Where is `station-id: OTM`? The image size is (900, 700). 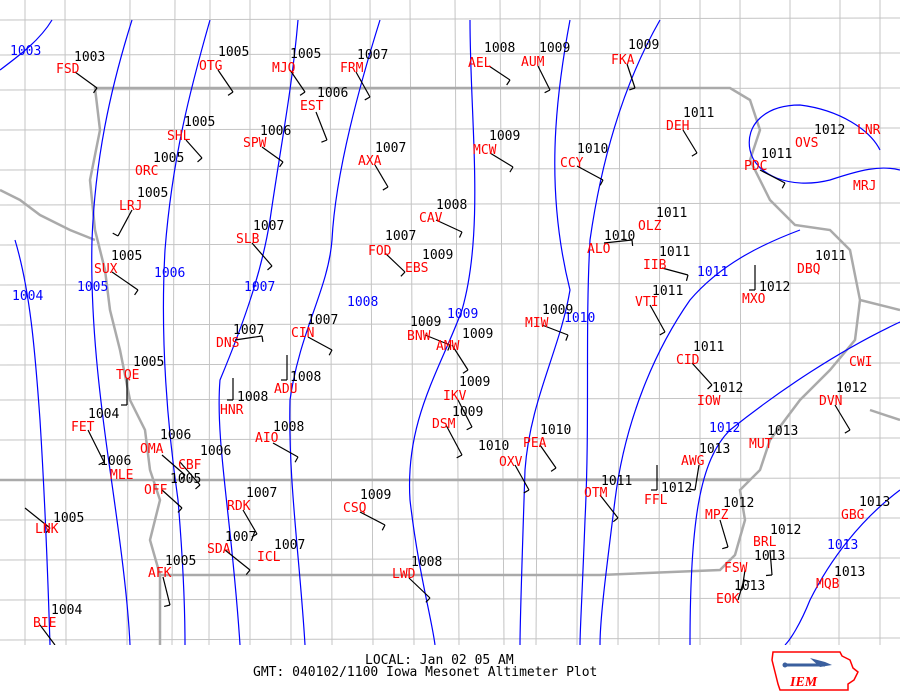
station-id: OTM is located at coordinates (596, 493).